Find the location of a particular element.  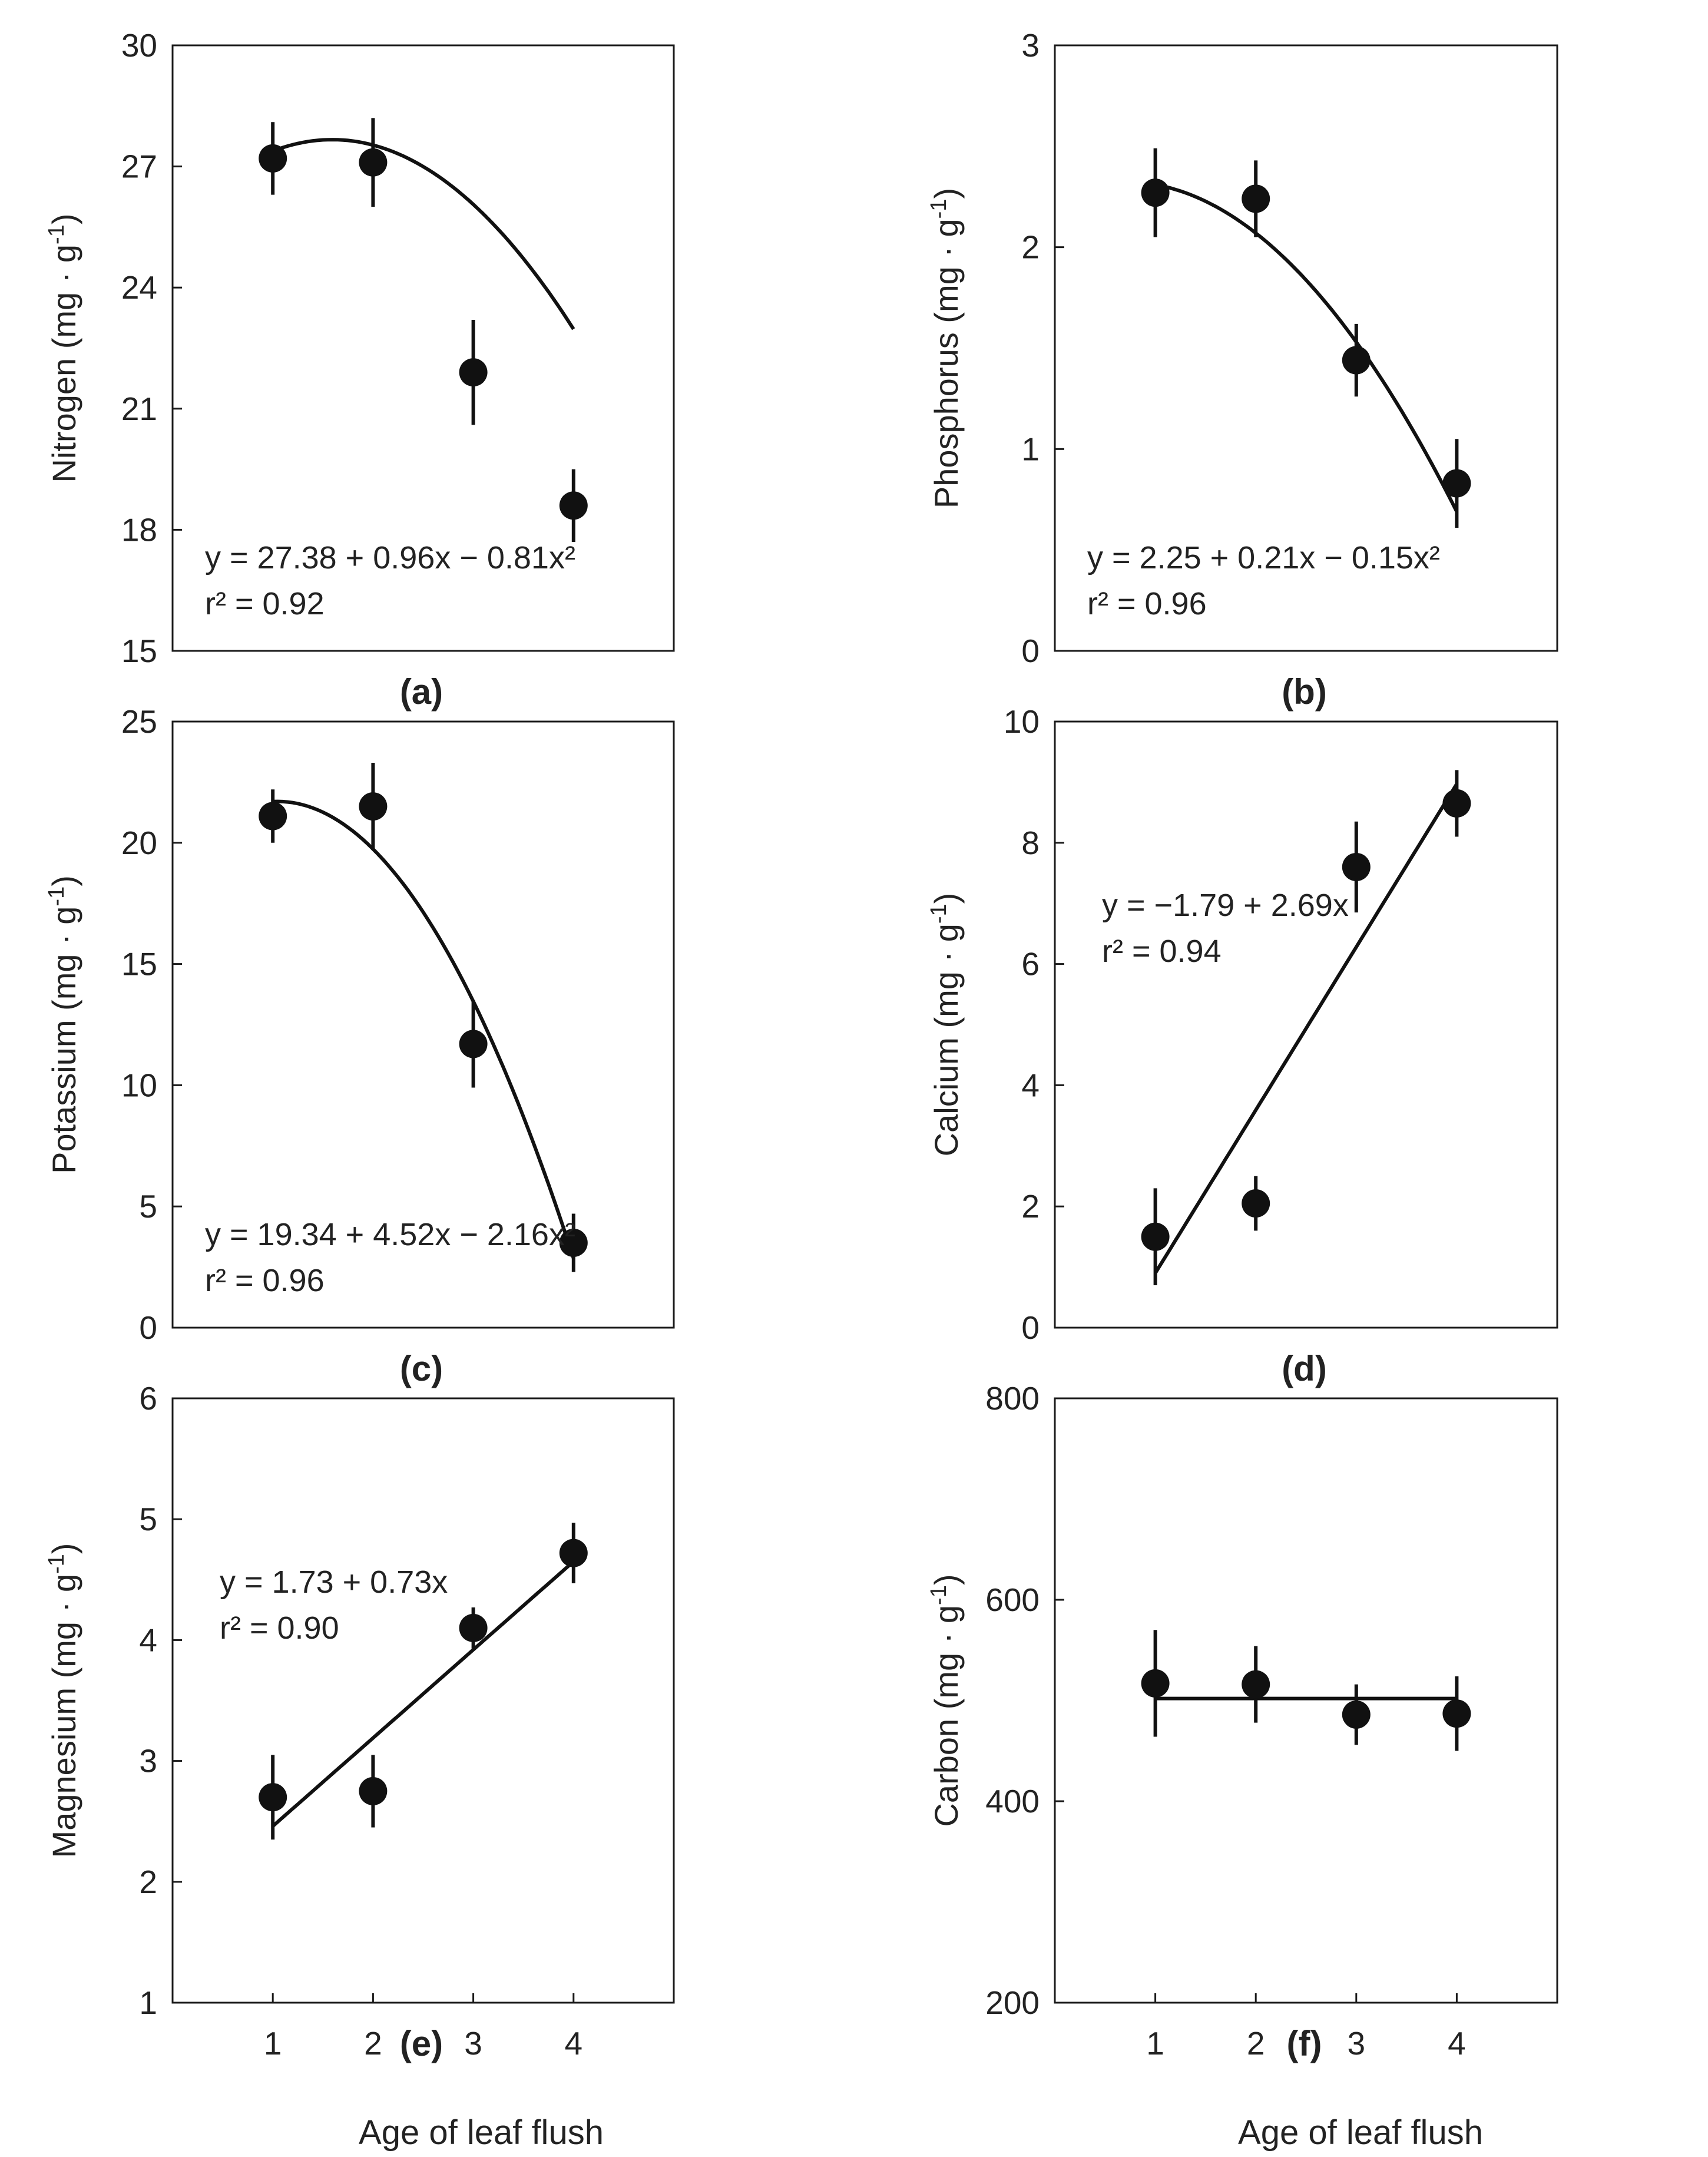

y-tick-label: 30 is located at coordinates (139, 45).